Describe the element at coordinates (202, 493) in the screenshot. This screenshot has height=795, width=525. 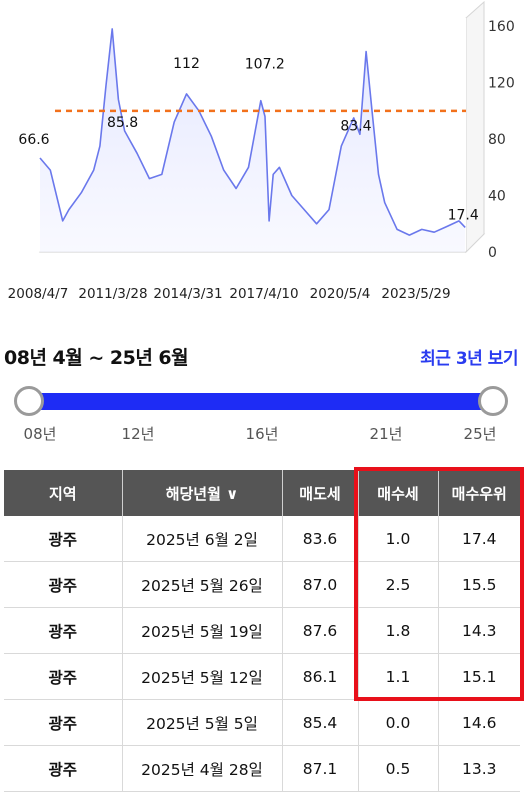
I see `header-date-sort: 해당년월 ∨` at that location.